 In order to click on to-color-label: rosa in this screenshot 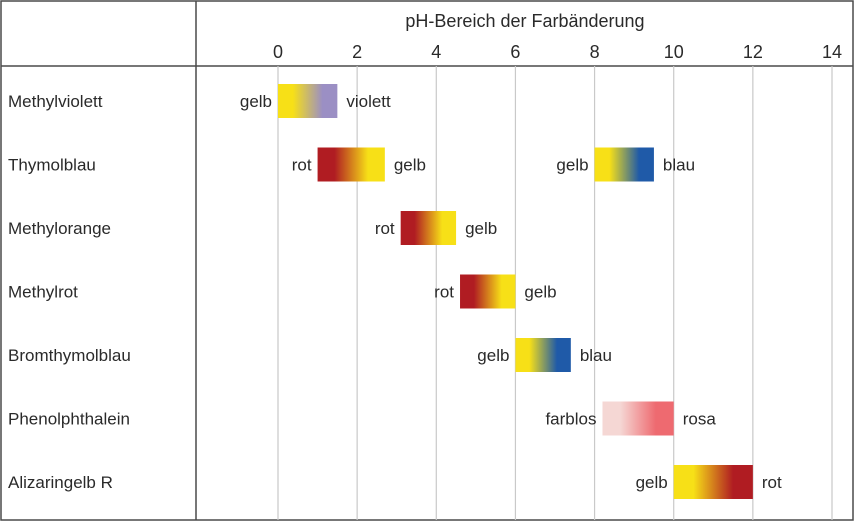, I will do `click(700, 419)`.